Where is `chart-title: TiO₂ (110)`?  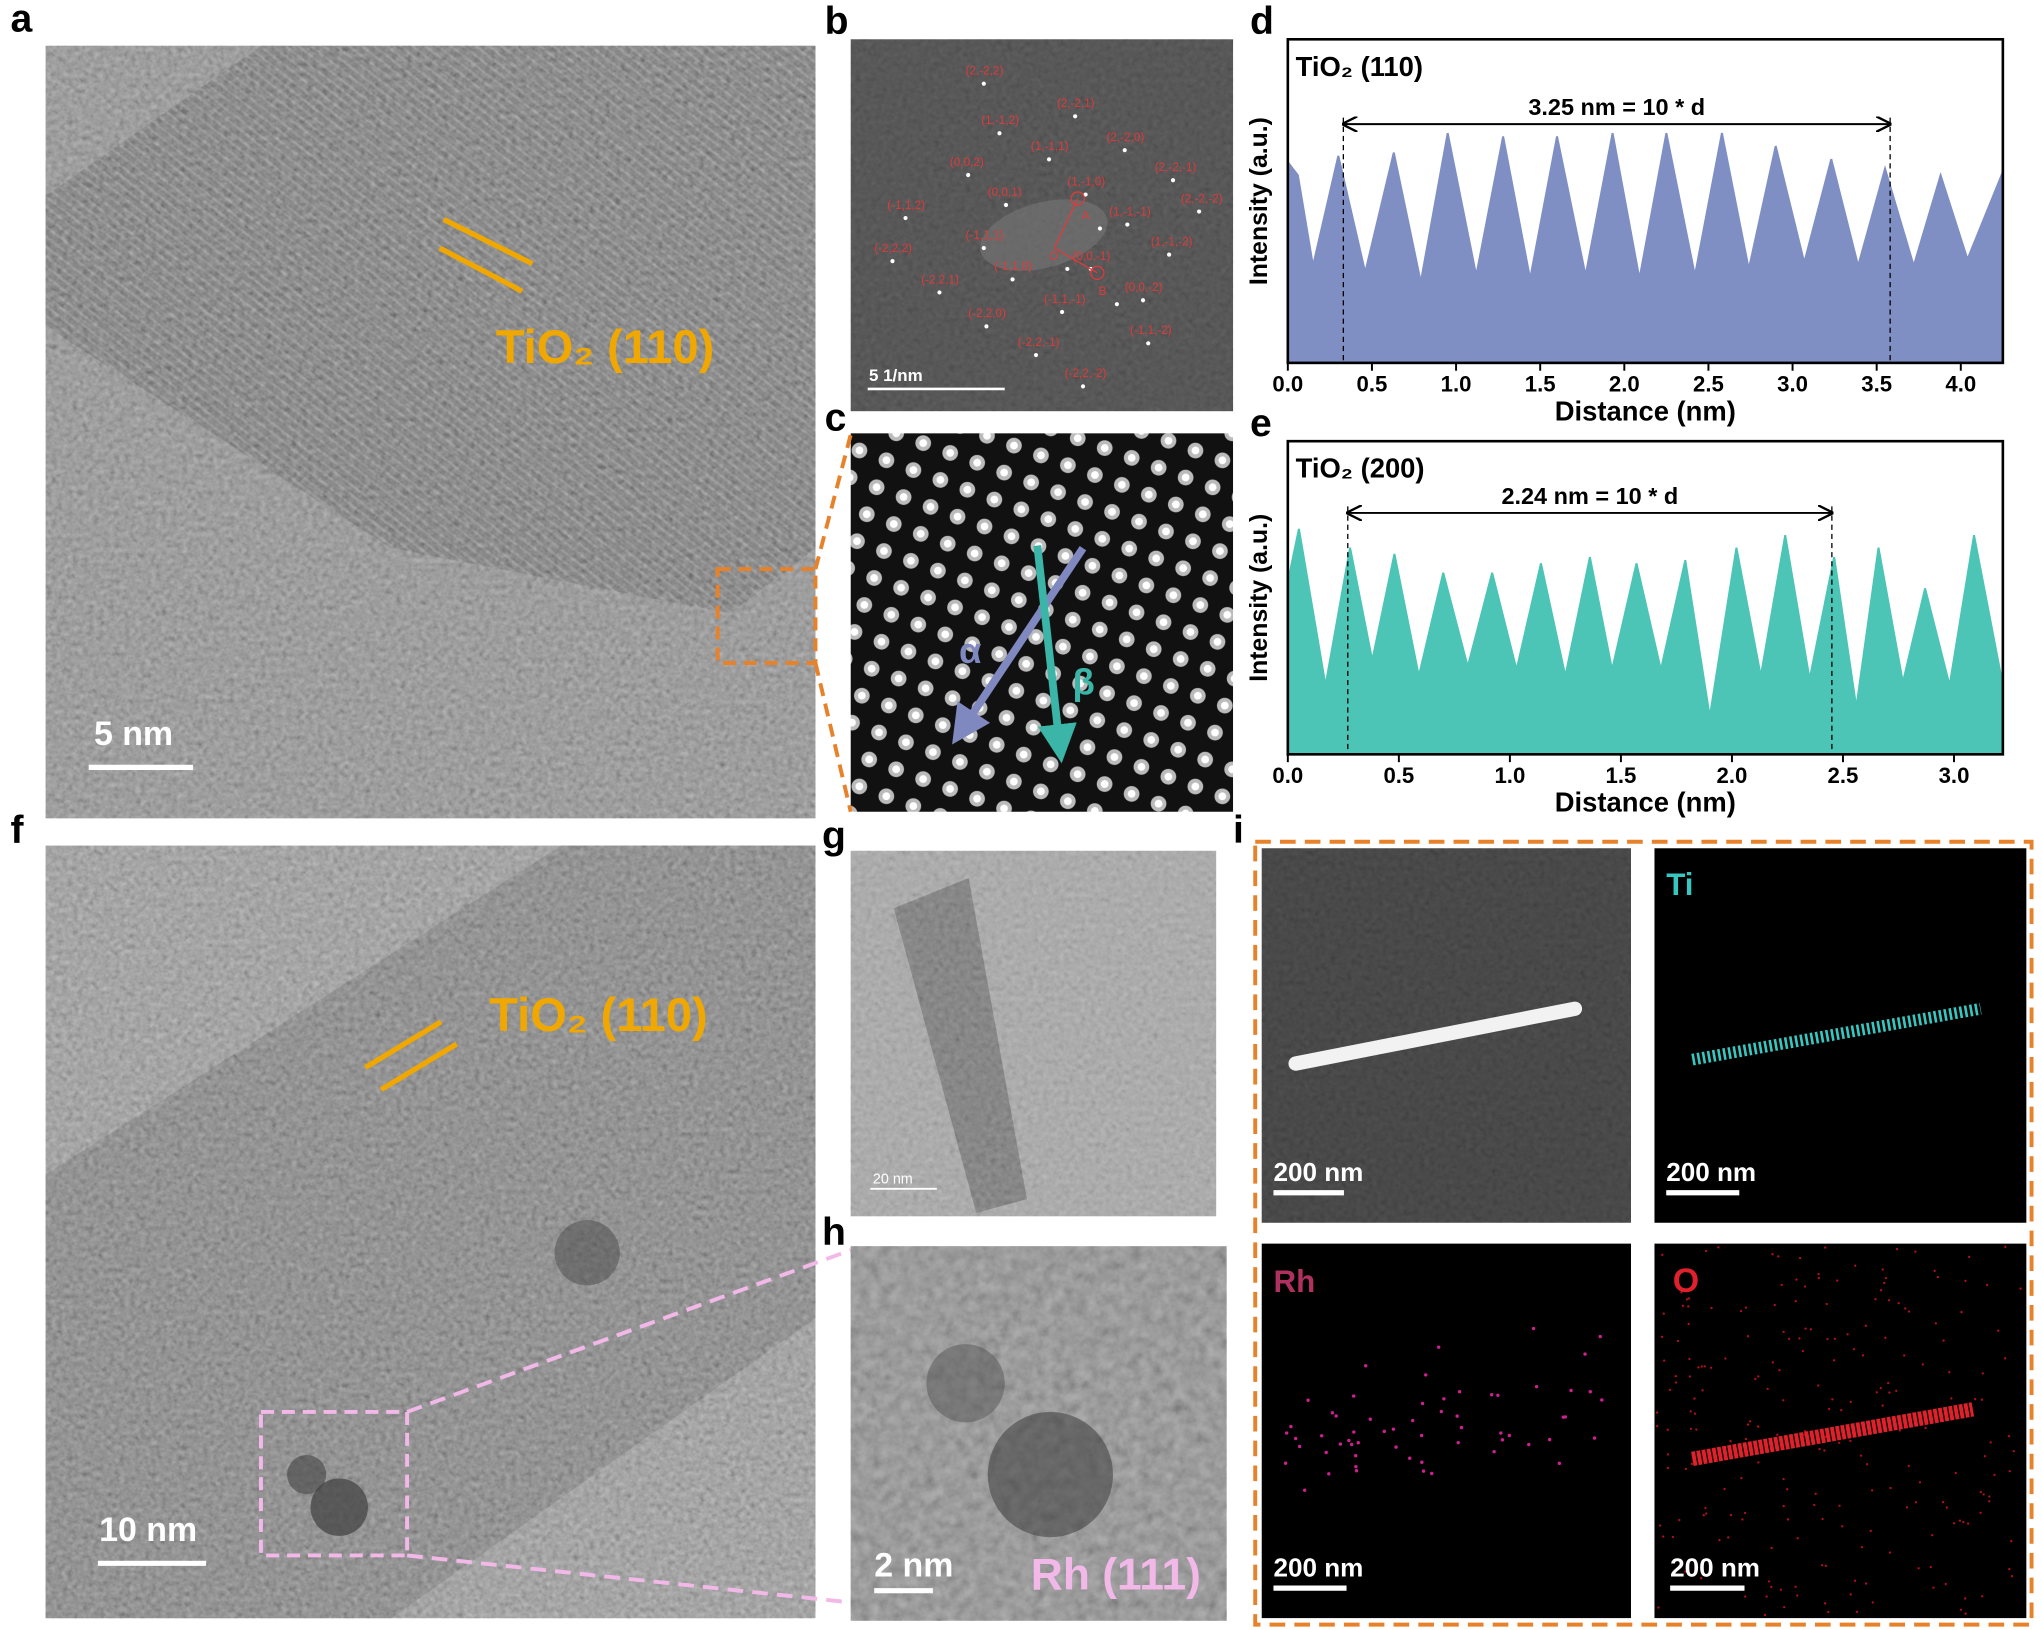
chart-title: TiO₂ (110) is located at coordinates (1359, 66).